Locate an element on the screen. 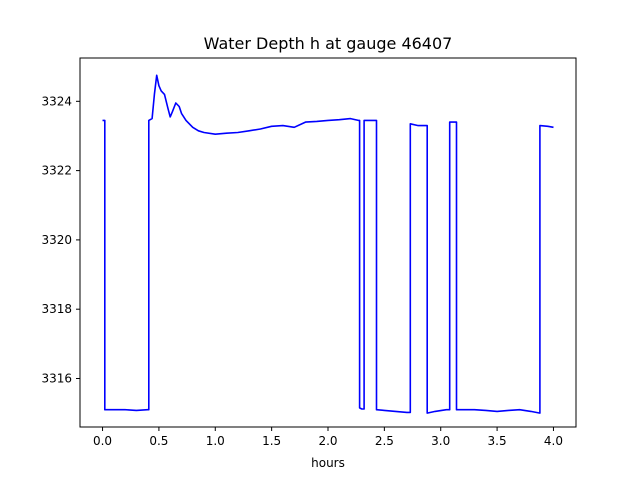 Image resolution: width=640 pixels, height=480 pixels. y-tick-label: 3320 is located at coordinates (56, 240).